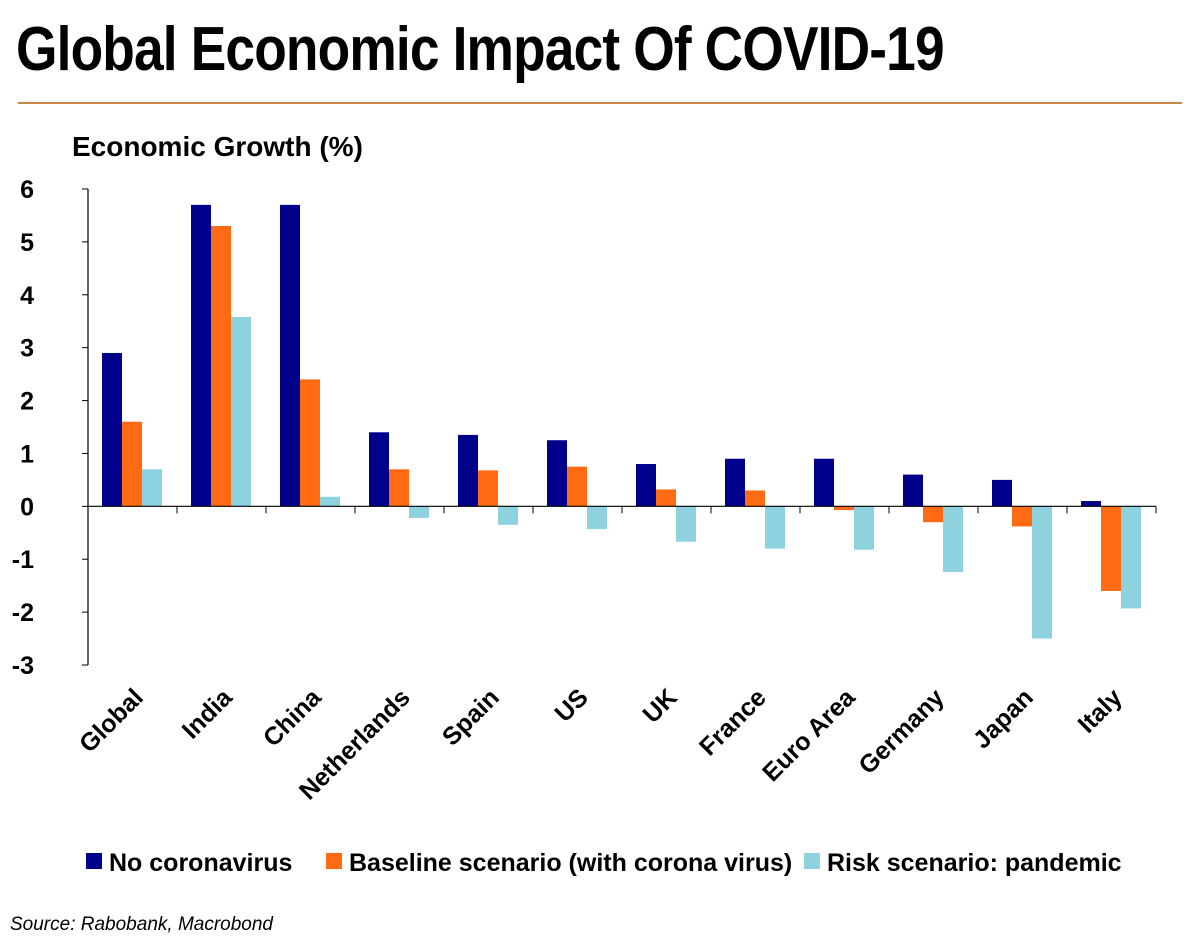 The image size is (1200, 949). Describe the element at coordinates (974, 863) in the screenshot. I see `legend-label-3: Risk scenario: pandemic` at that location.